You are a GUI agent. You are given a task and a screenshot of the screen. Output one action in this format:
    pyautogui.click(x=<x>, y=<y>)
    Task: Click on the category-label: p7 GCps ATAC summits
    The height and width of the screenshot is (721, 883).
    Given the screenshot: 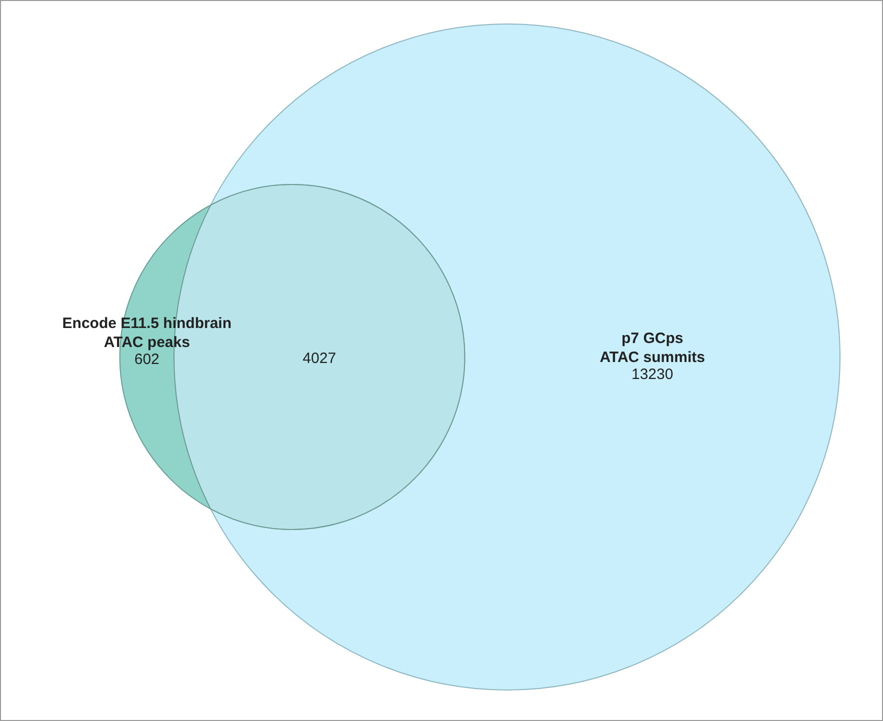 What is the action you would take?
    pyautogui.click(x=653, y=348)
    